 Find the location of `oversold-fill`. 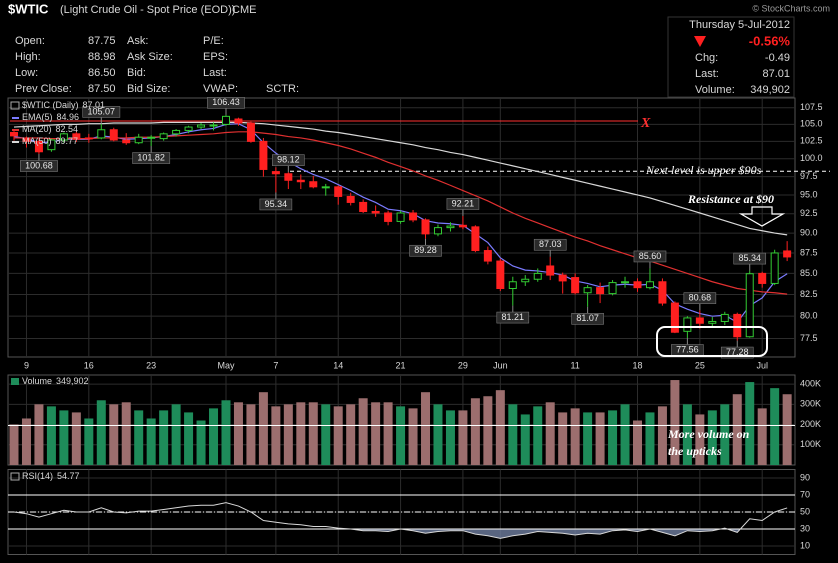

oversold-fill is located at coordinates (401, 534).